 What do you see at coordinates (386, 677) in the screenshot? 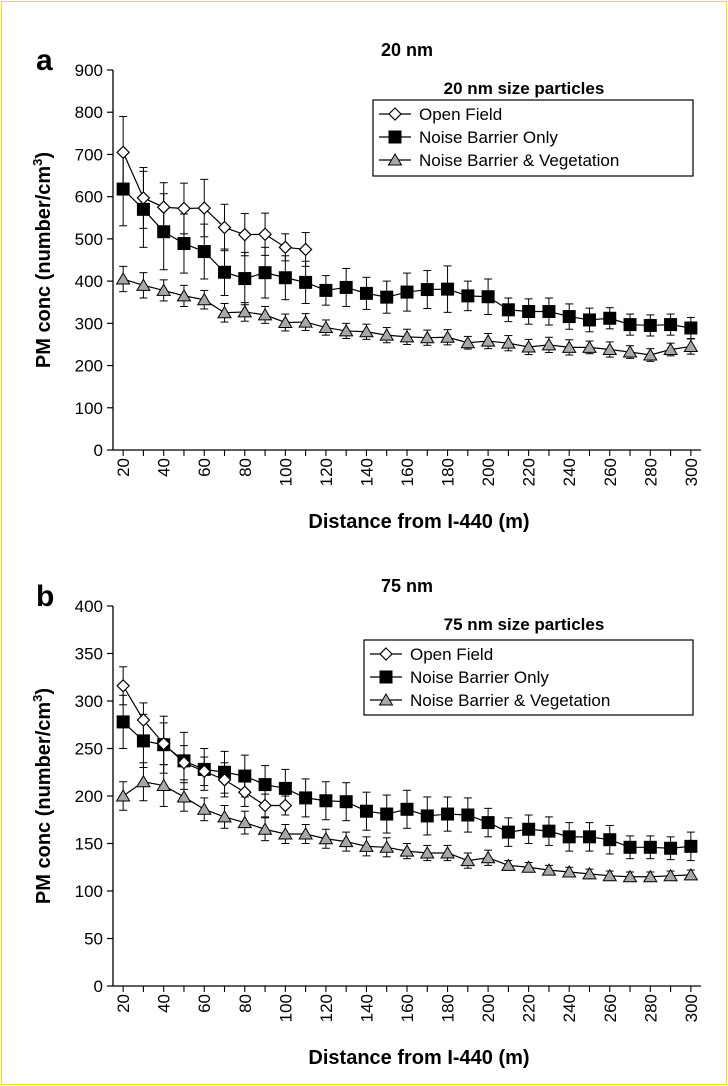
I see `legend-marker` at bounding box center [386, 677].